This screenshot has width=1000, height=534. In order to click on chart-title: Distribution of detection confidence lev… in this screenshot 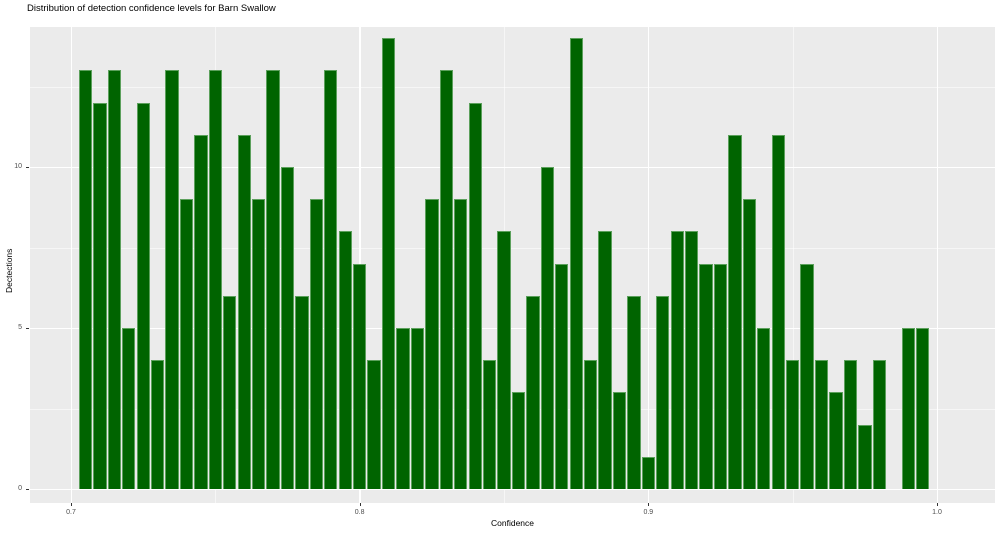, I will do `click(151, 8)`.